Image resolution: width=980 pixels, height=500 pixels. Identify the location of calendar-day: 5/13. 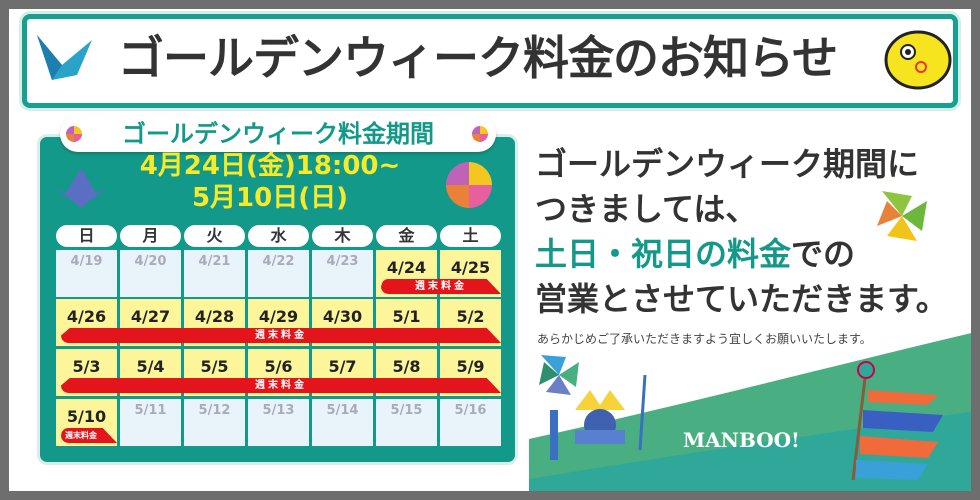
(278, 422).